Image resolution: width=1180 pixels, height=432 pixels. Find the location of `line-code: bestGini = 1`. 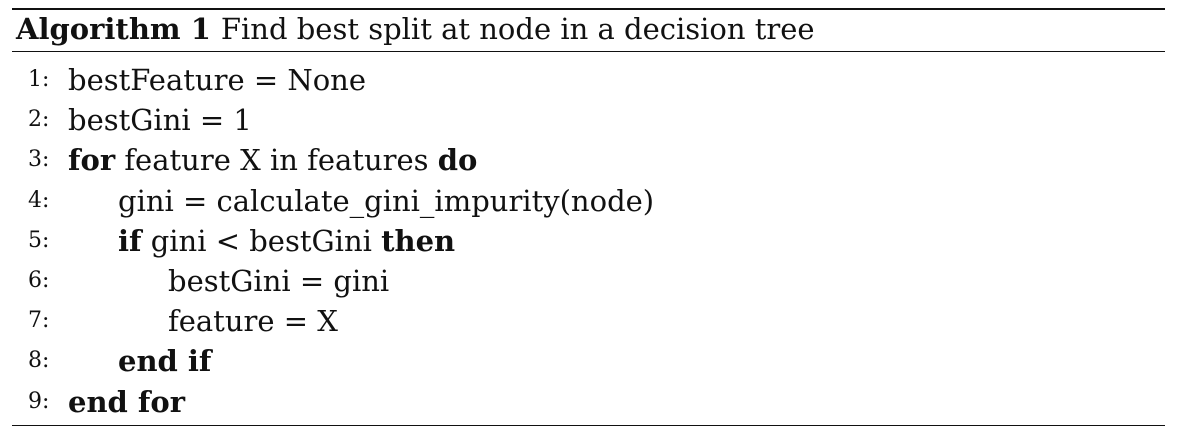

line-code: bestGini = 1 is located at coordinates (160, 120).